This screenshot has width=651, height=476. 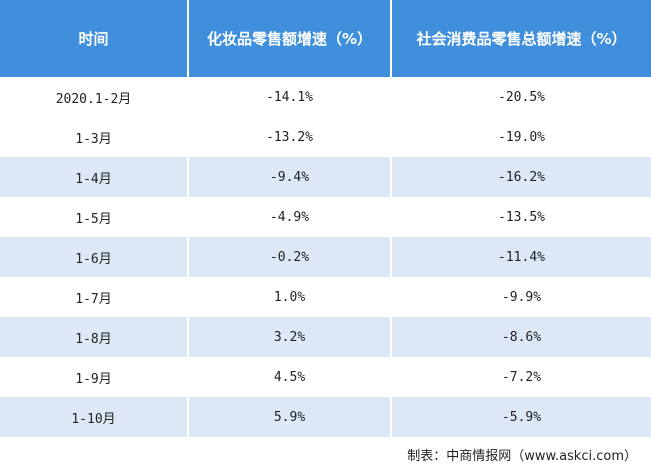 I want to click on table-row: 1-5月 -4.9% -13.5%, so click(x=325, y=217).